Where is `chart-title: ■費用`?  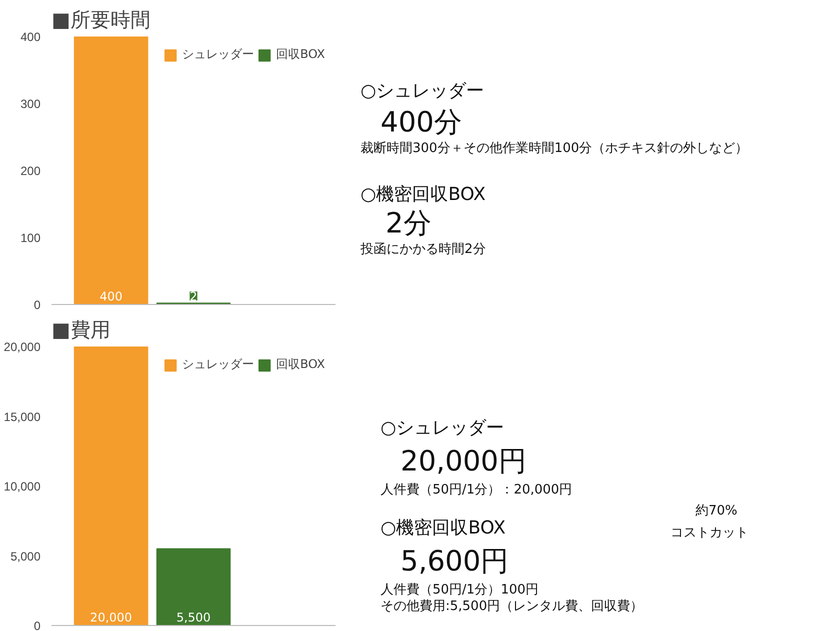 chart-title: ■費用 is located at coordinates (81, 330).